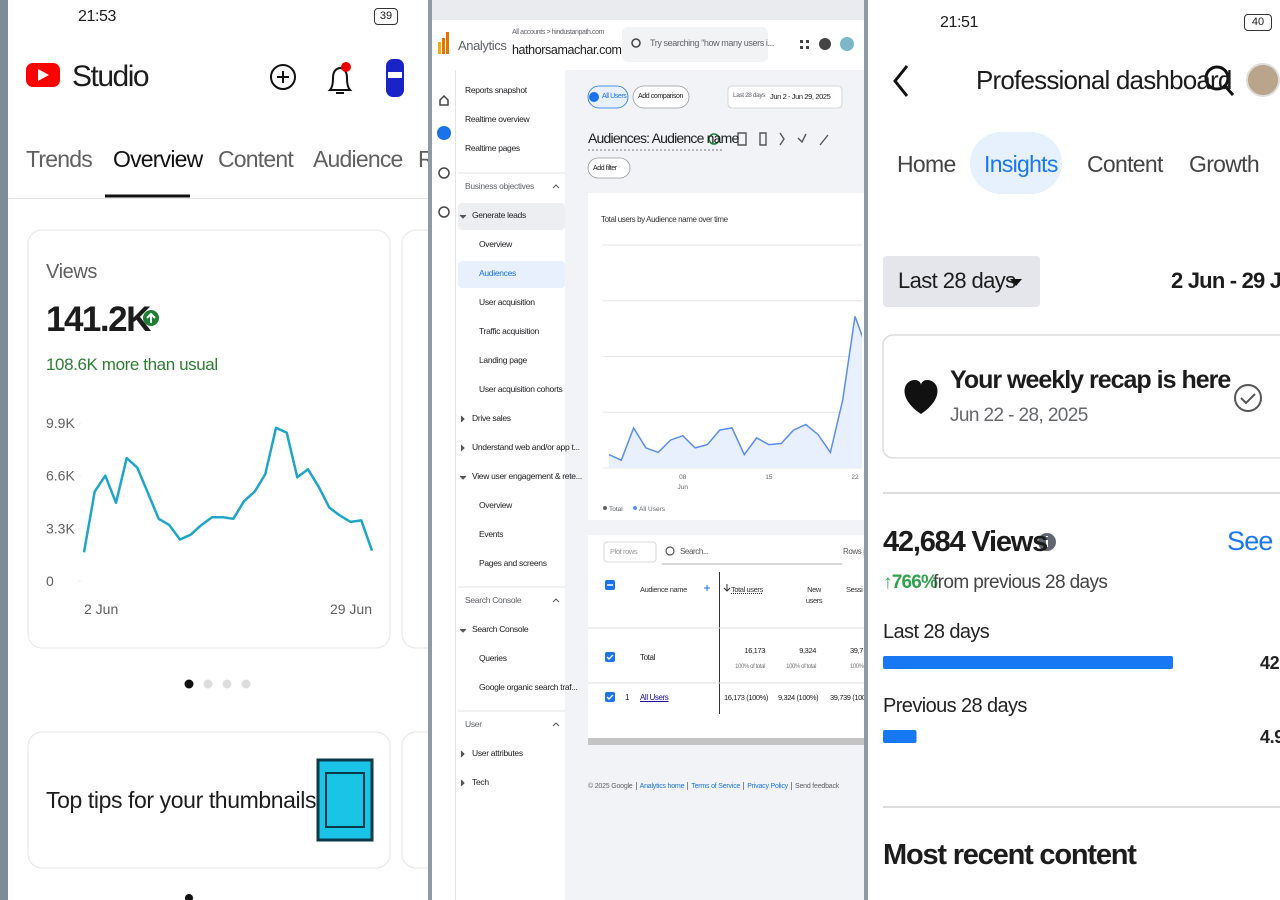 This screenshot has width=1280, height=900. What do you see at coordinates (661, 97) in the screenshot?
I see `comparison-chip` at bounding box center [661, 97].